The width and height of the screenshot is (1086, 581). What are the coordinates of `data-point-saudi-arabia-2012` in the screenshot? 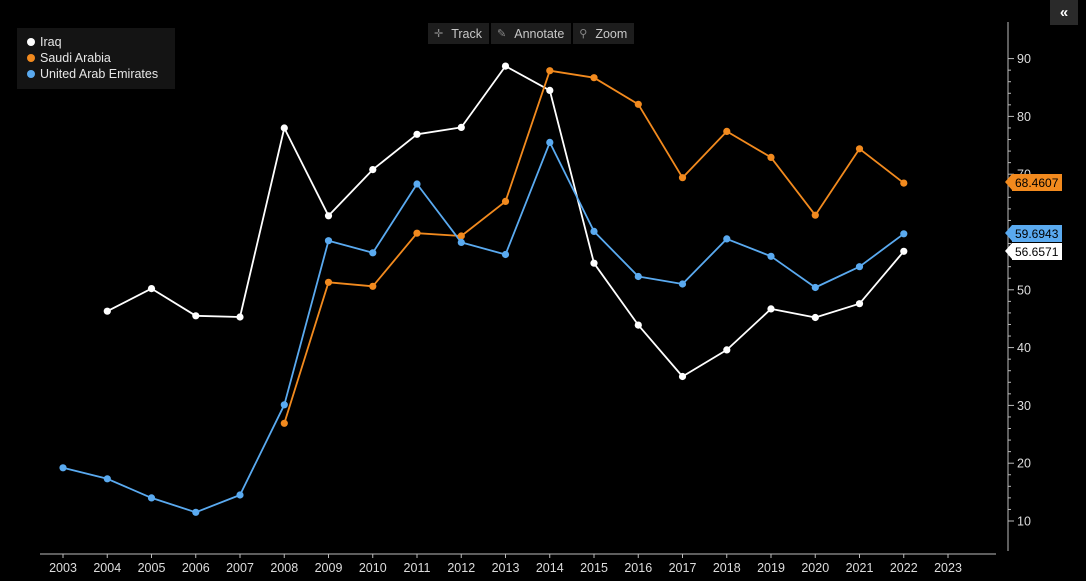 It's located at (461, 236).